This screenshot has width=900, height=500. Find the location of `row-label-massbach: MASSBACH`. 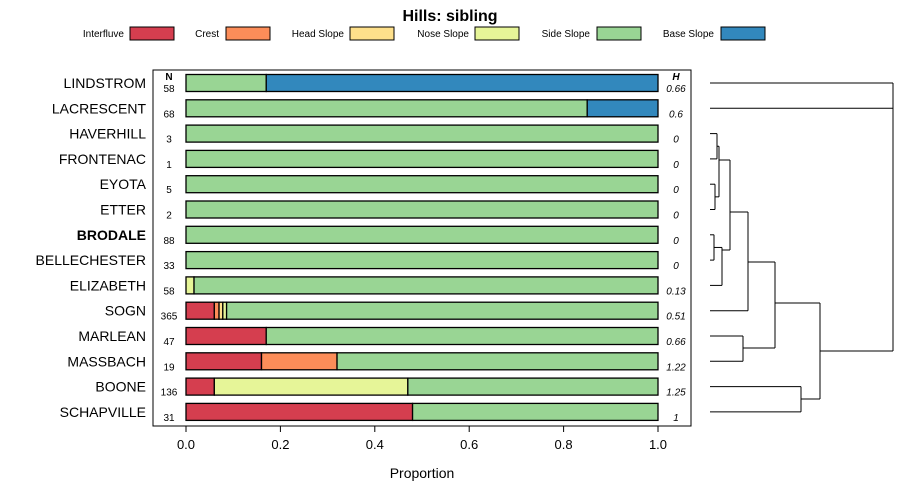

row-label-massbach: MASSBACH is located at coordinates (106, 361).